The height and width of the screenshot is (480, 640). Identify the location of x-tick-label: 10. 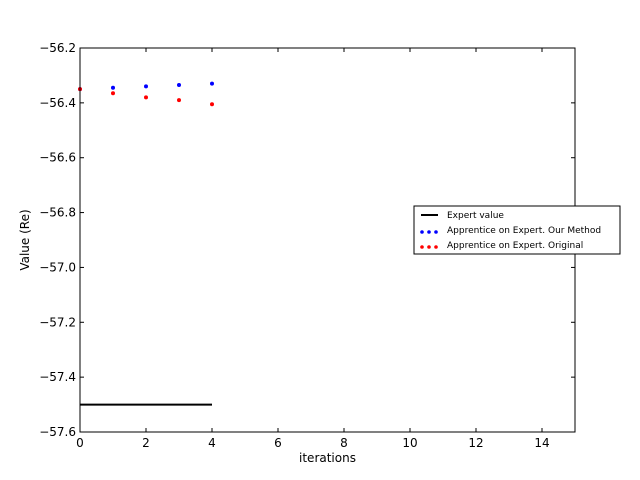
(409, 443).